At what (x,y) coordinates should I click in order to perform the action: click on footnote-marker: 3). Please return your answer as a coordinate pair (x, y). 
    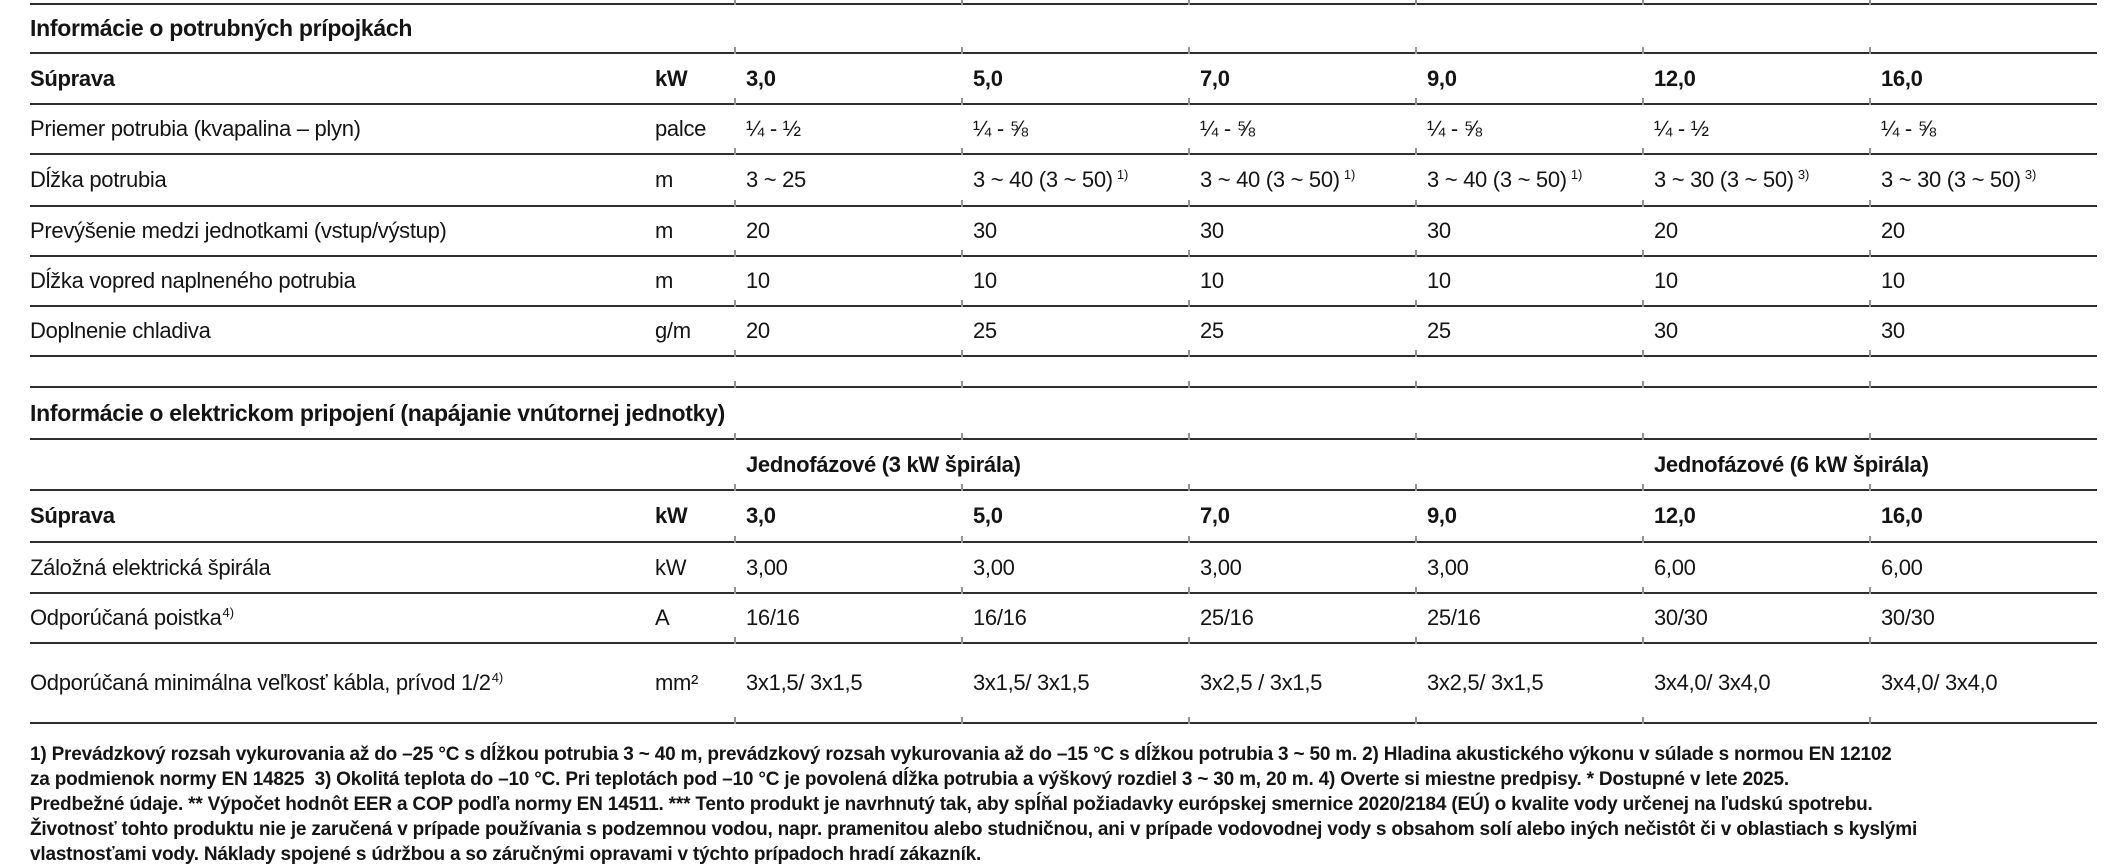
    Looking at the image, I should click on (2030, 174).